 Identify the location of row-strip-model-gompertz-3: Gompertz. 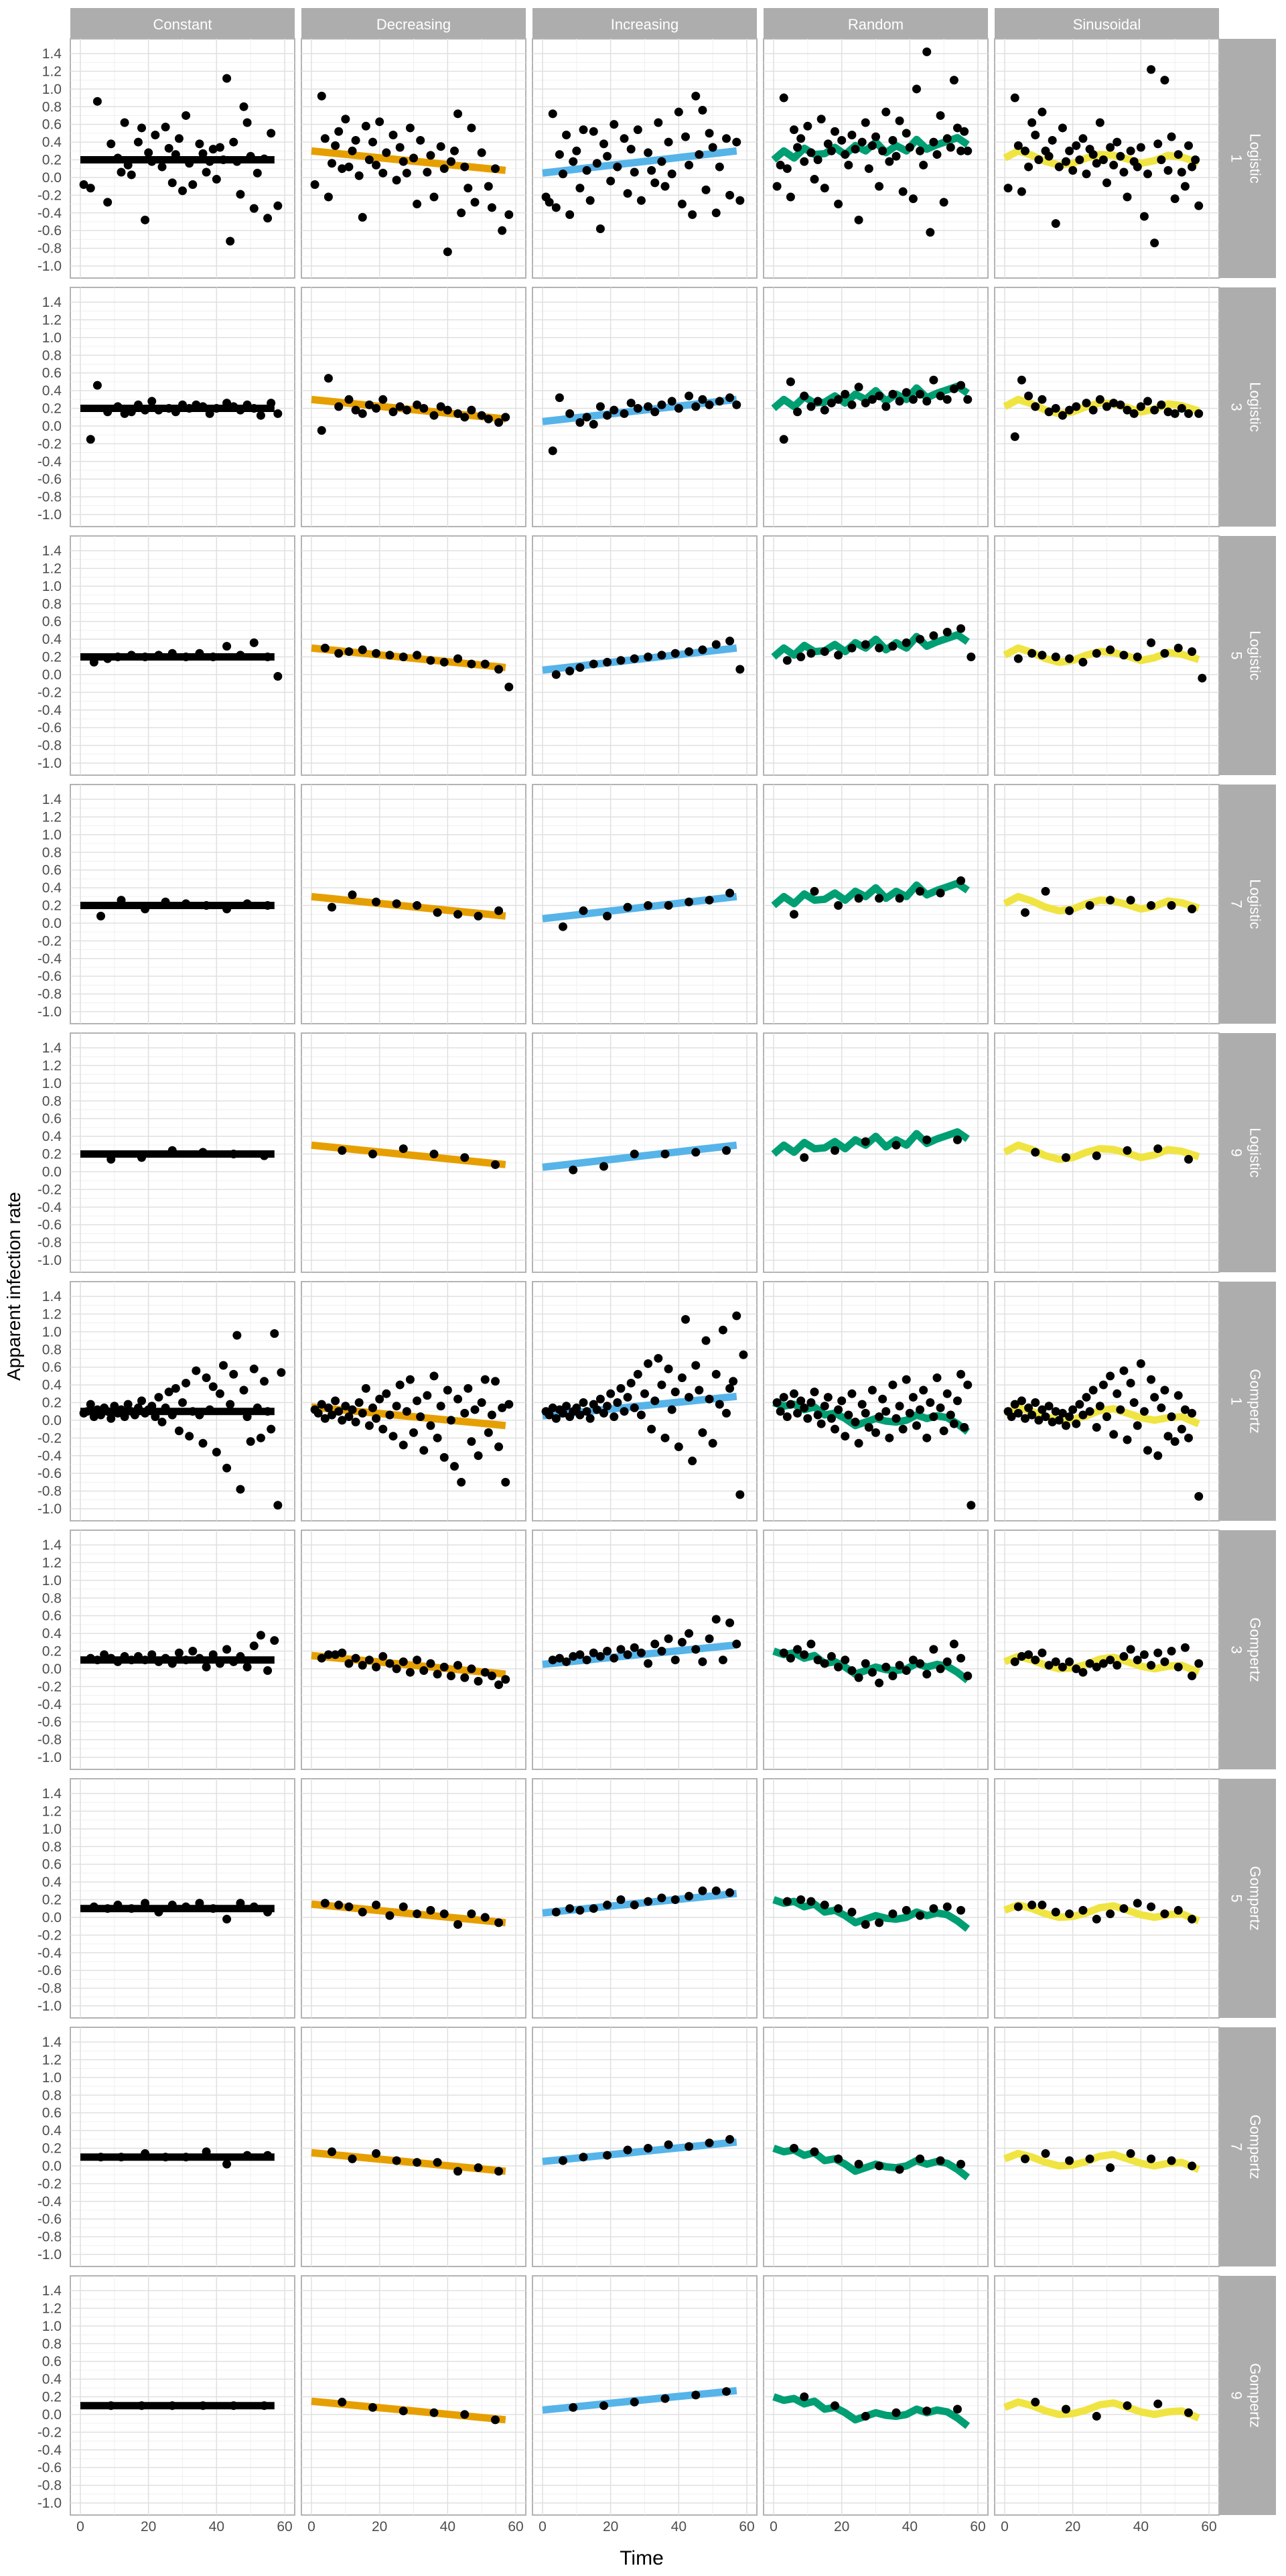
(1255, 1649).